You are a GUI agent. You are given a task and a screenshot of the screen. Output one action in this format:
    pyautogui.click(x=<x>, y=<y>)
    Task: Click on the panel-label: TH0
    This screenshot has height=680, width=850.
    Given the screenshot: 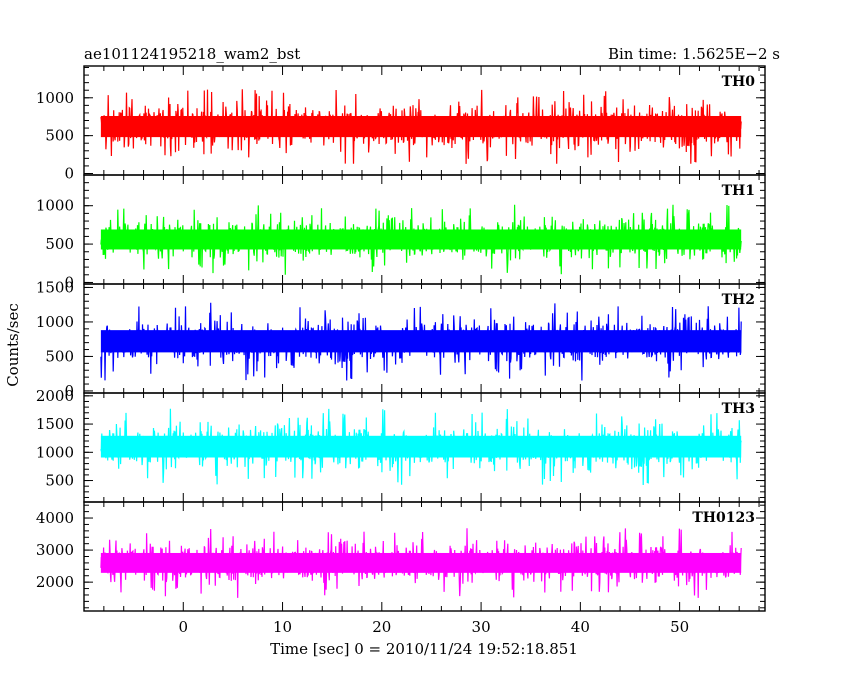 What is the action you would take?
    pyautogui.click(x=739, y=82)
    